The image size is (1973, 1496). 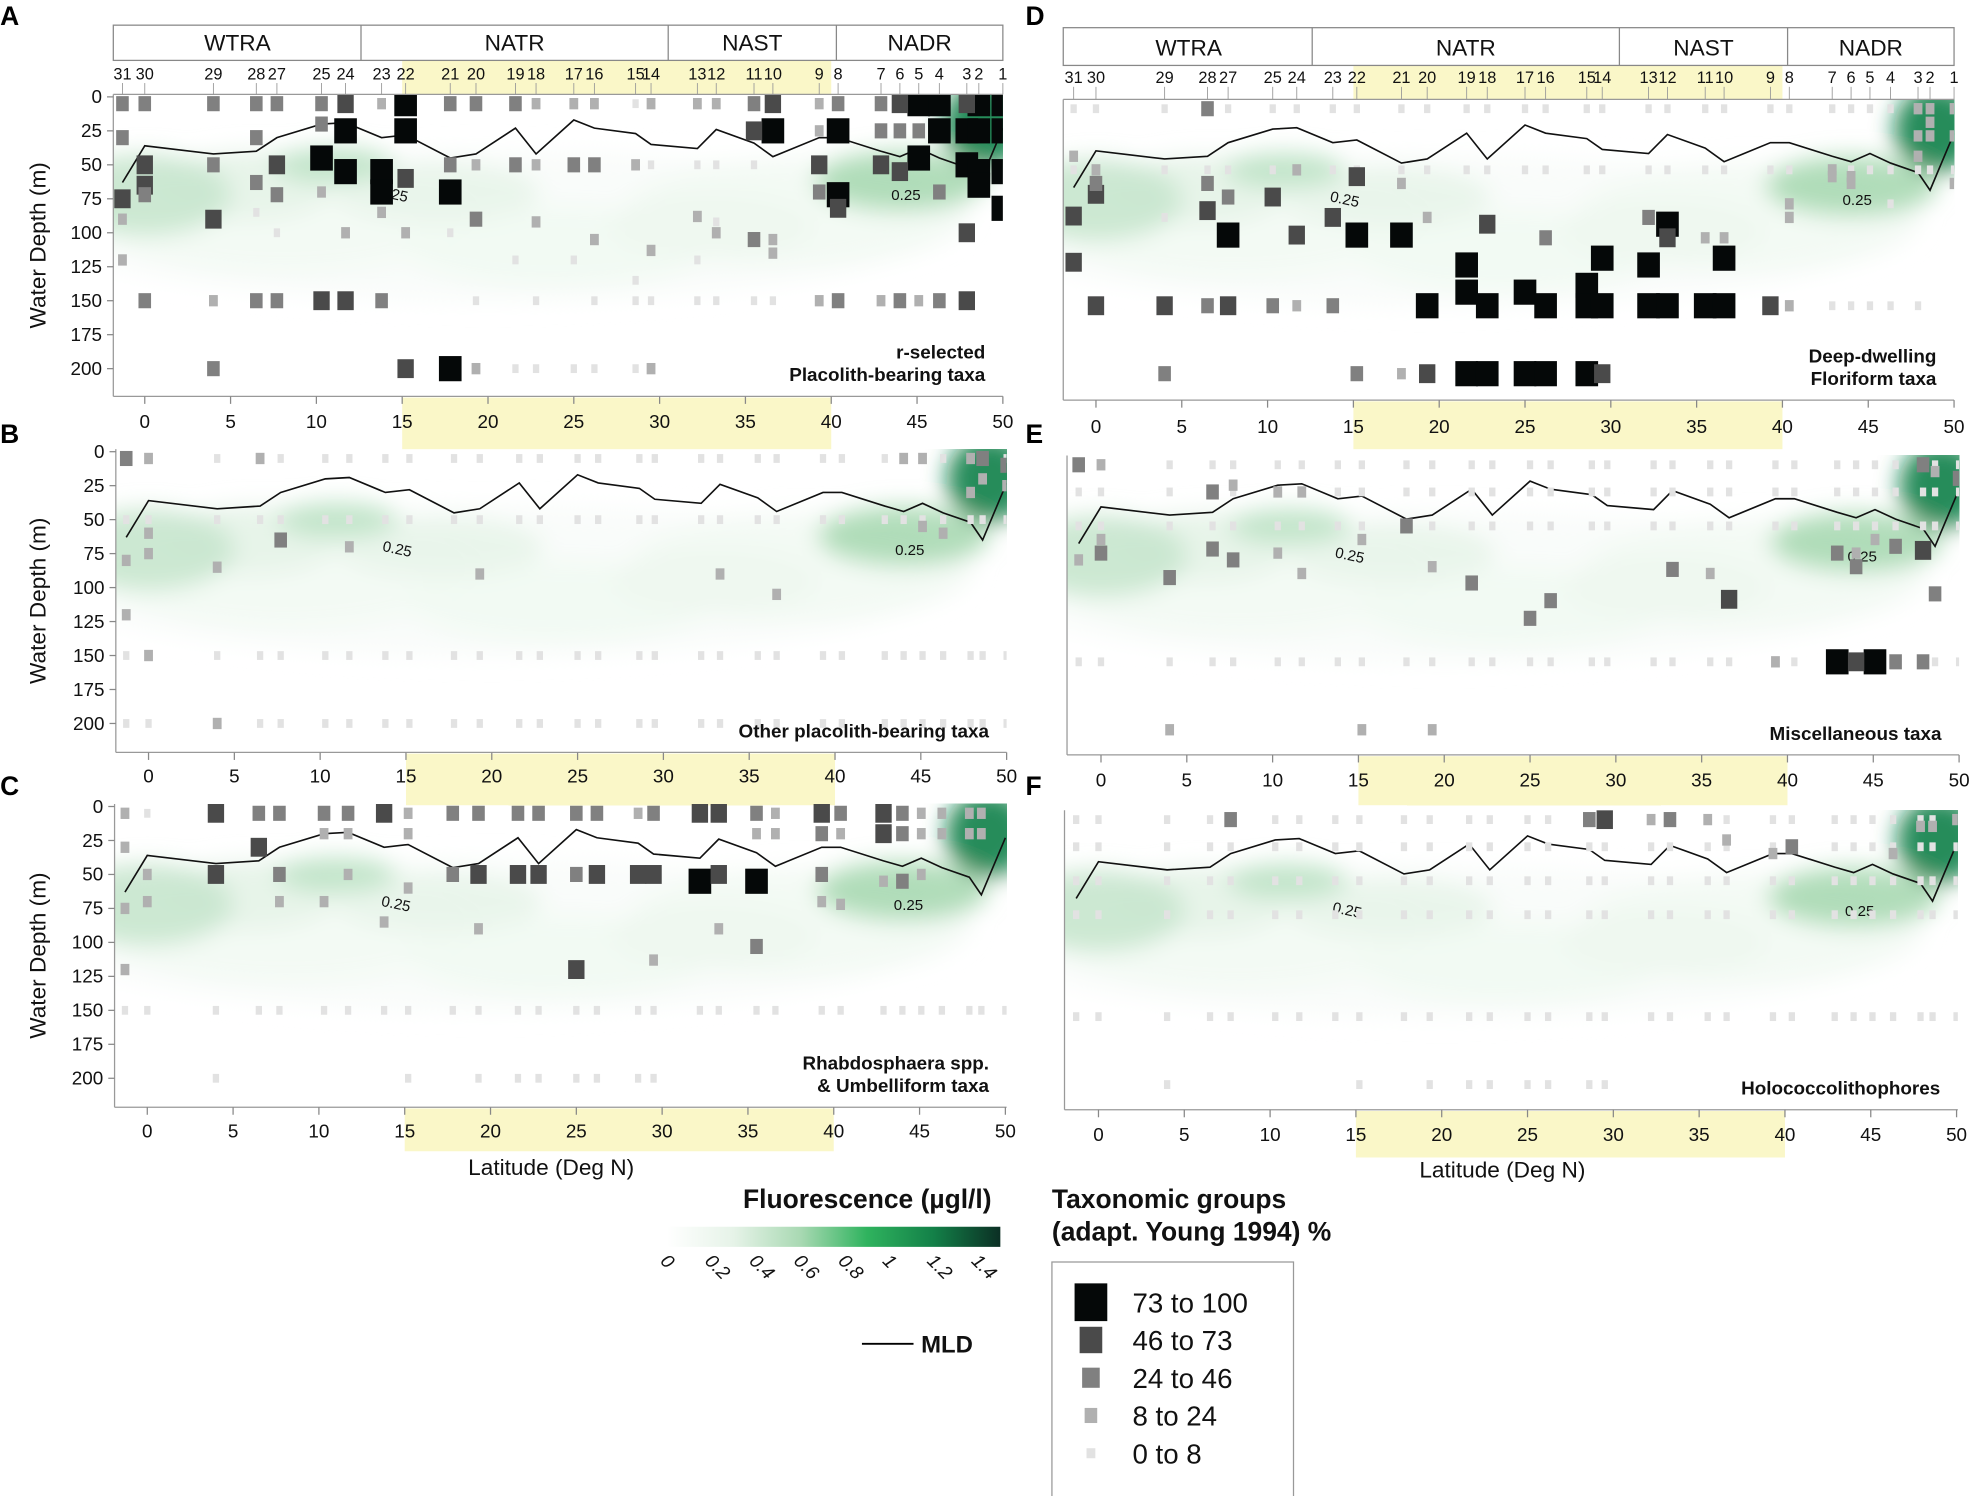 What do you see at coordinates (1869, 78) in the screenshot?
I see `station-label: 5` at bounding box center [1869, 78].